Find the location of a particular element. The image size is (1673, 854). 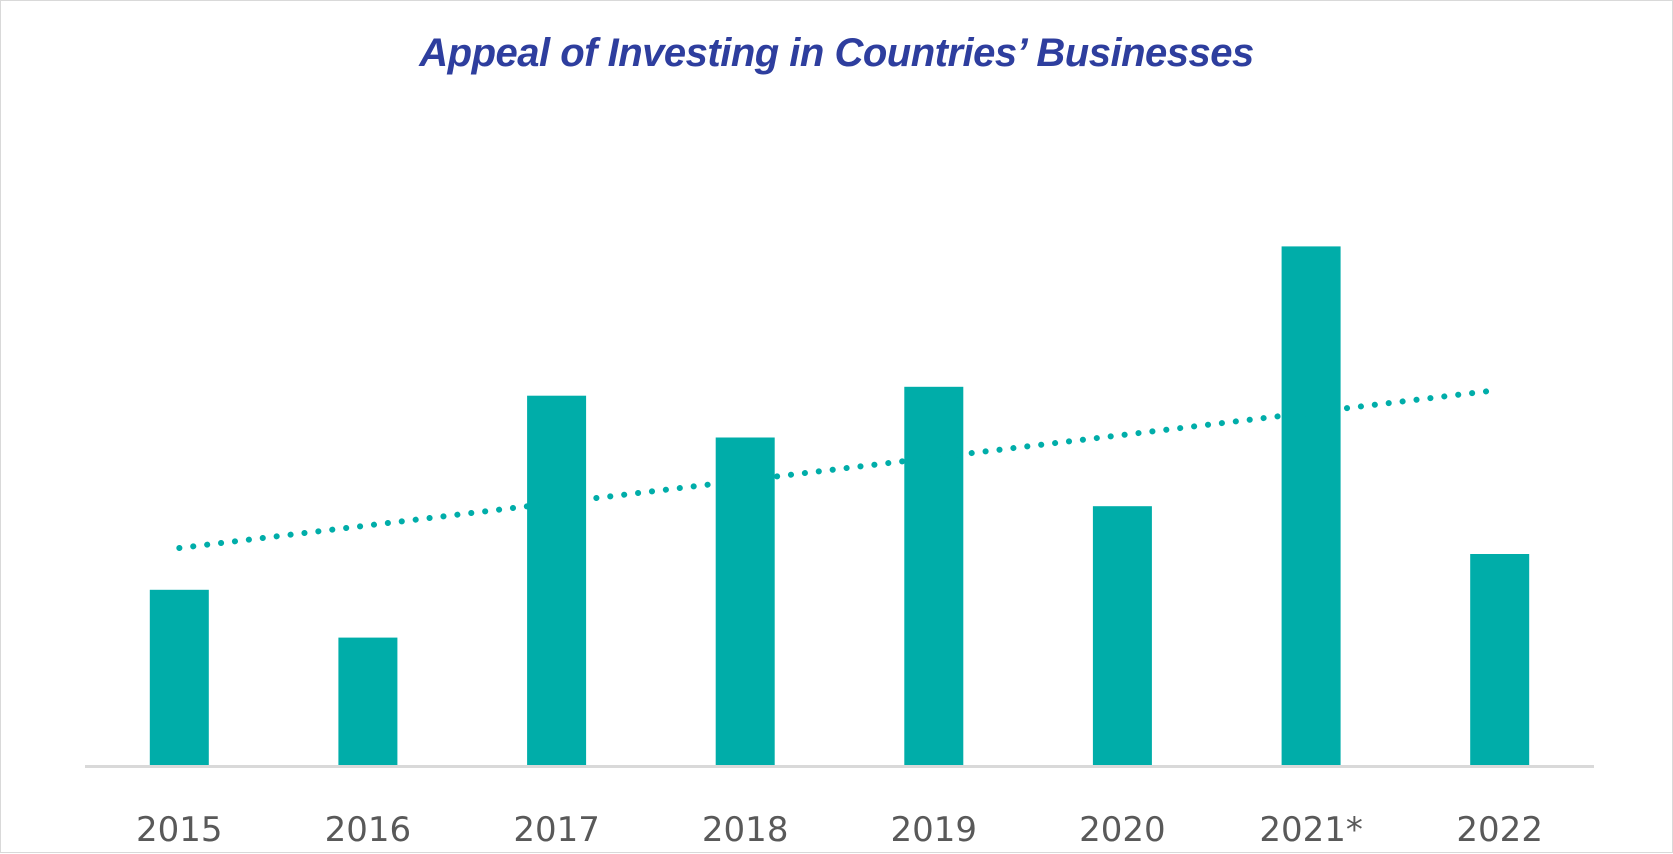

x-tick-label: 2017 is located at coordinates (556, 830).